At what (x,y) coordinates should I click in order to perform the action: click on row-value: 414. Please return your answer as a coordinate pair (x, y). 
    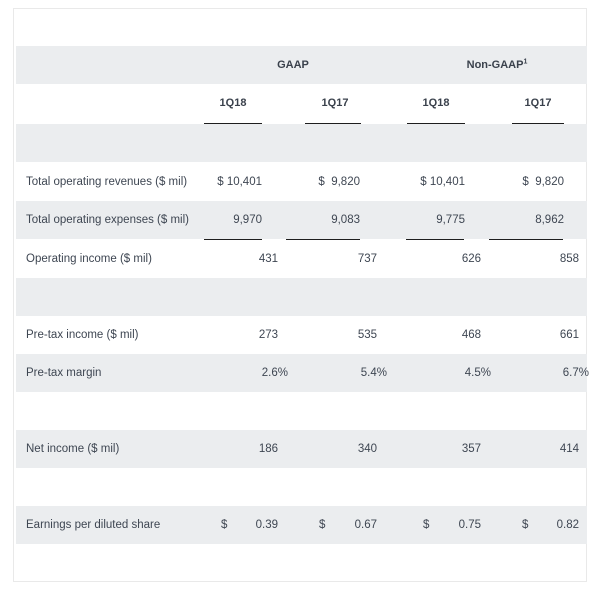
    Looking at the image, I should click on (569, 449).